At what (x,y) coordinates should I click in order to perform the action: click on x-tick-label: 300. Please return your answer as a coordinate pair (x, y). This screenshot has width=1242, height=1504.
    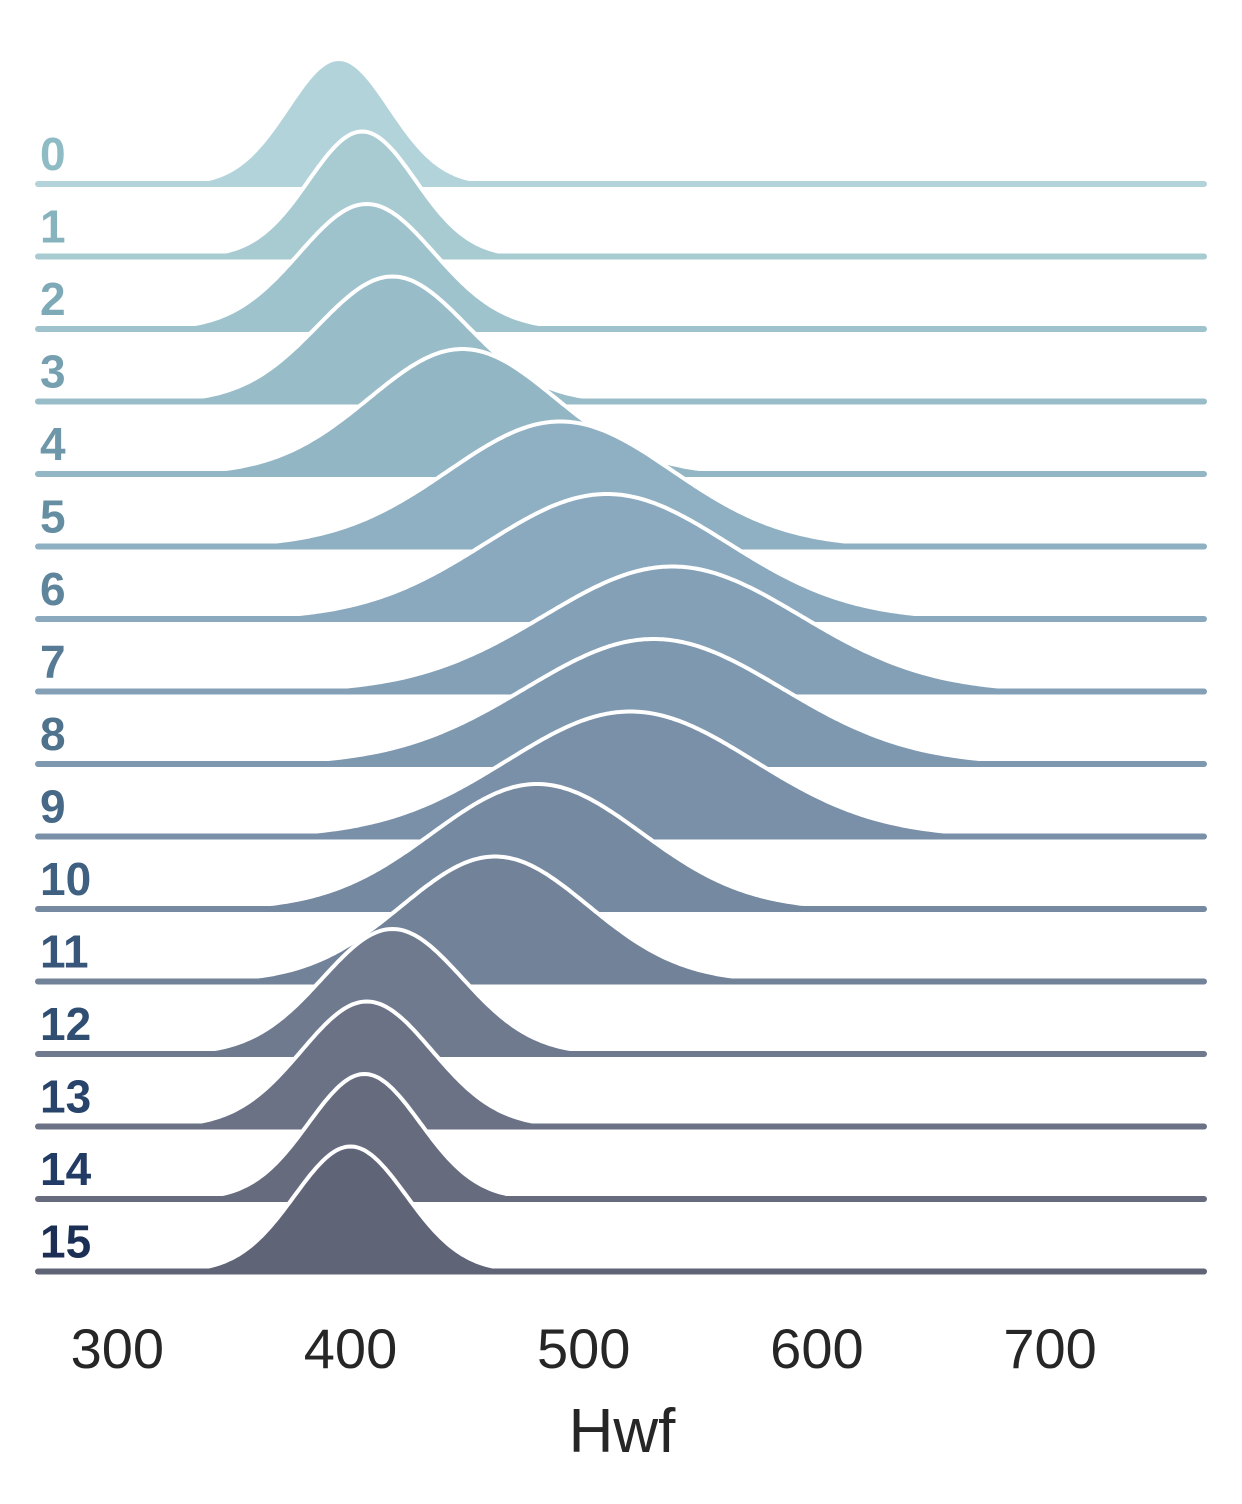
    Looking at the image, I should click on (117, 1348).